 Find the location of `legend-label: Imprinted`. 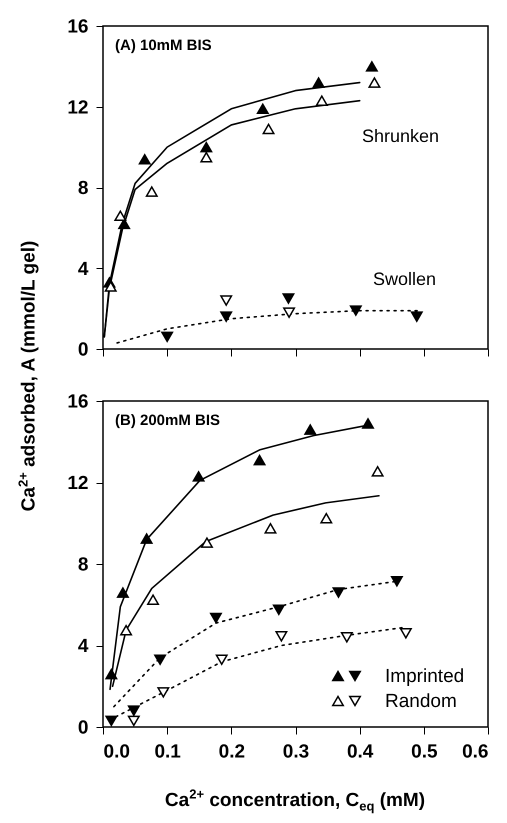

legend-label: Imprinted is located at coordinates (424, 676).